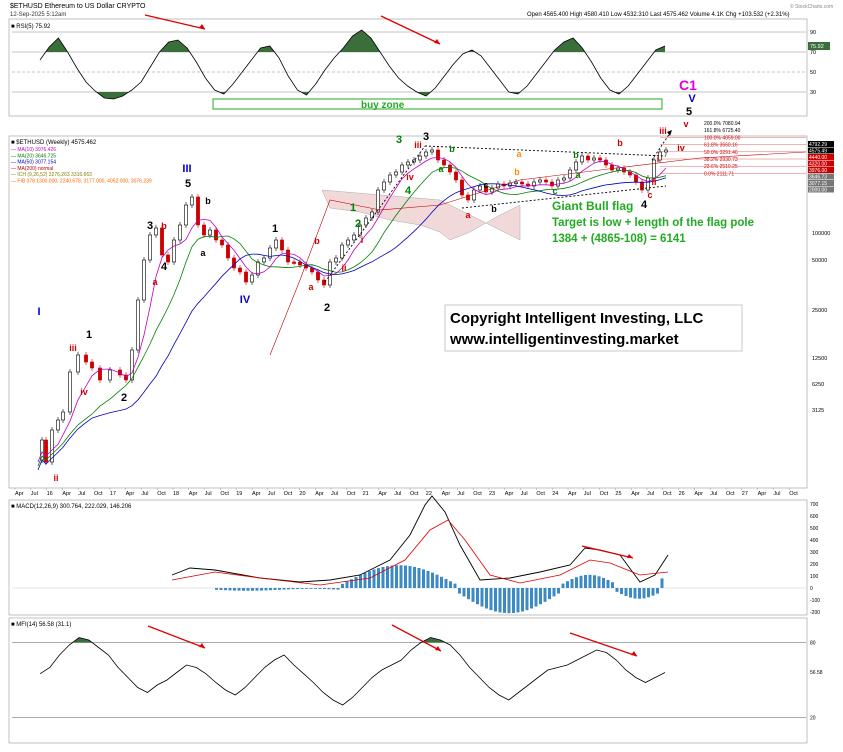 This screenshot has height=752, width=843. I want to click on wave-label: iv, so click(410, 177).